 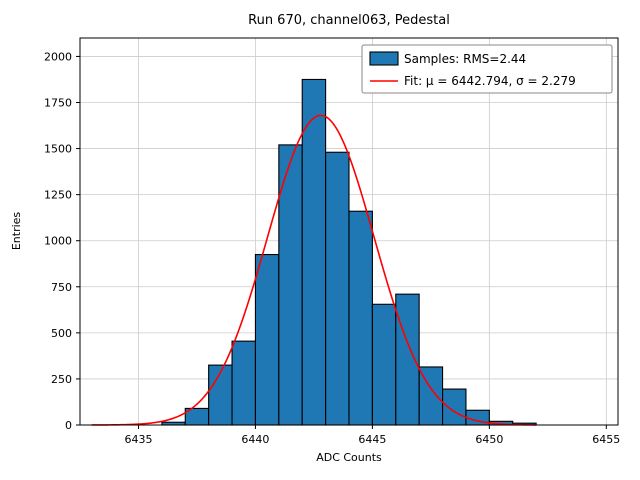 I want to click on y-axis-ticks: 0 250 500 750 1000 1250 1500 1750 2000, so click(x=62, y=241).